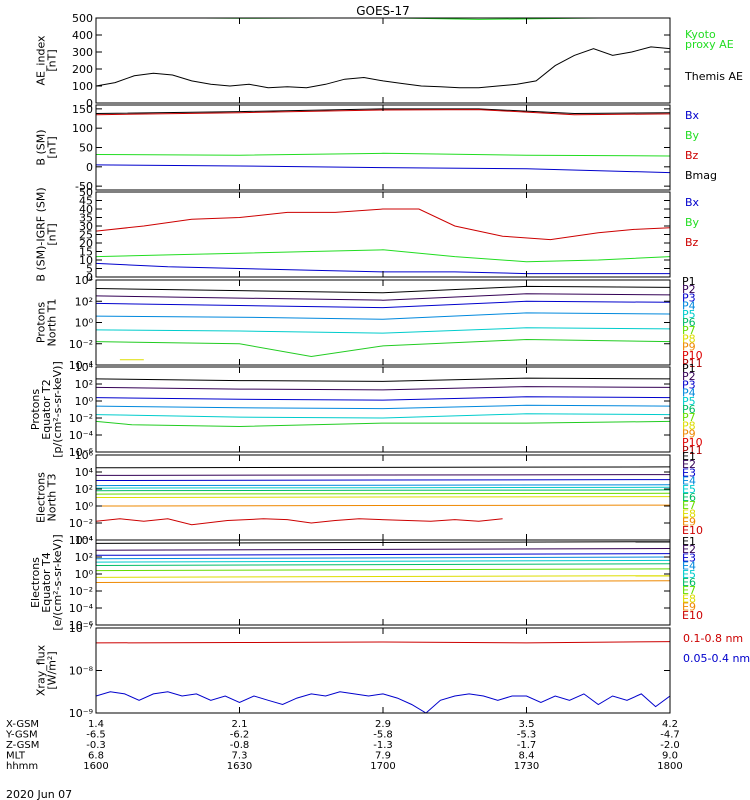 The height and width of the screenshot is (800, 750). Describe the element at coordinates (82, 69) in the screenshot. I see `y-tick-label: 200` at that location.